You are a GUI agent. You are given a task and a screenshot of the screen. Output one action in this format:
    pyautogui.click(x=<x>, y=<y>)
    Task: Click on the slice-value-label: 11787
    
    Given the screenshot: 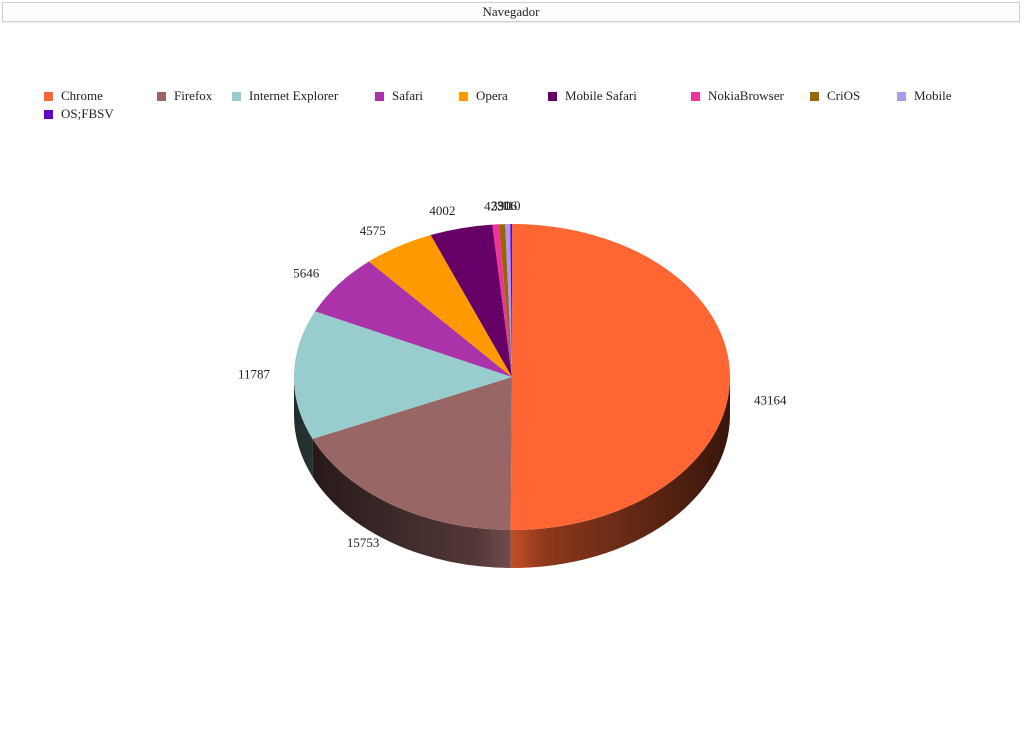 What is the action you would take?
    pyautogui.click(x=254, y=374)
    